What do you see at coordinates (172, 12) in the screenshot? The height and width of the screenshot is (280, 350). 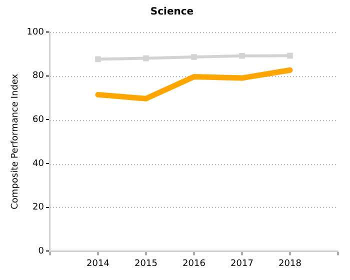 I see `chart-title: Science` at bounding box center [172, 12].